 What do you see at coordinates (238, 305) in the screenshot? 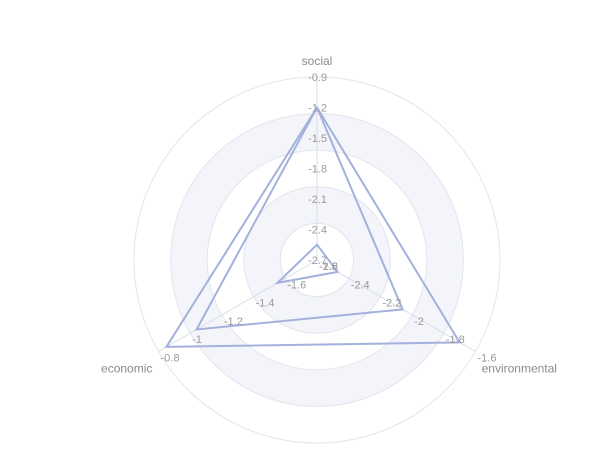
I see `axis-line-economic` at bounding box center [238, 305].